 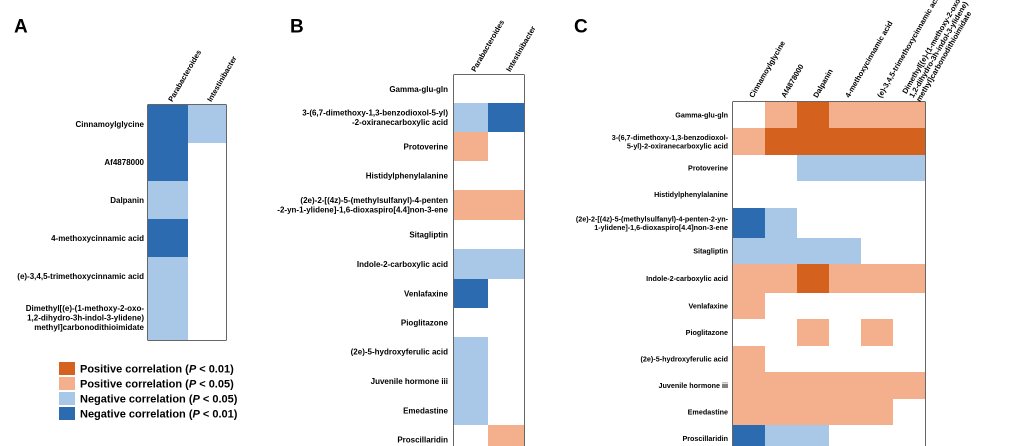 What do you see at coordinates (157, 385) in the screenshot?
I see `legend-label: Positive correlation (P < 0.05)` at bounding box center [157, 385].